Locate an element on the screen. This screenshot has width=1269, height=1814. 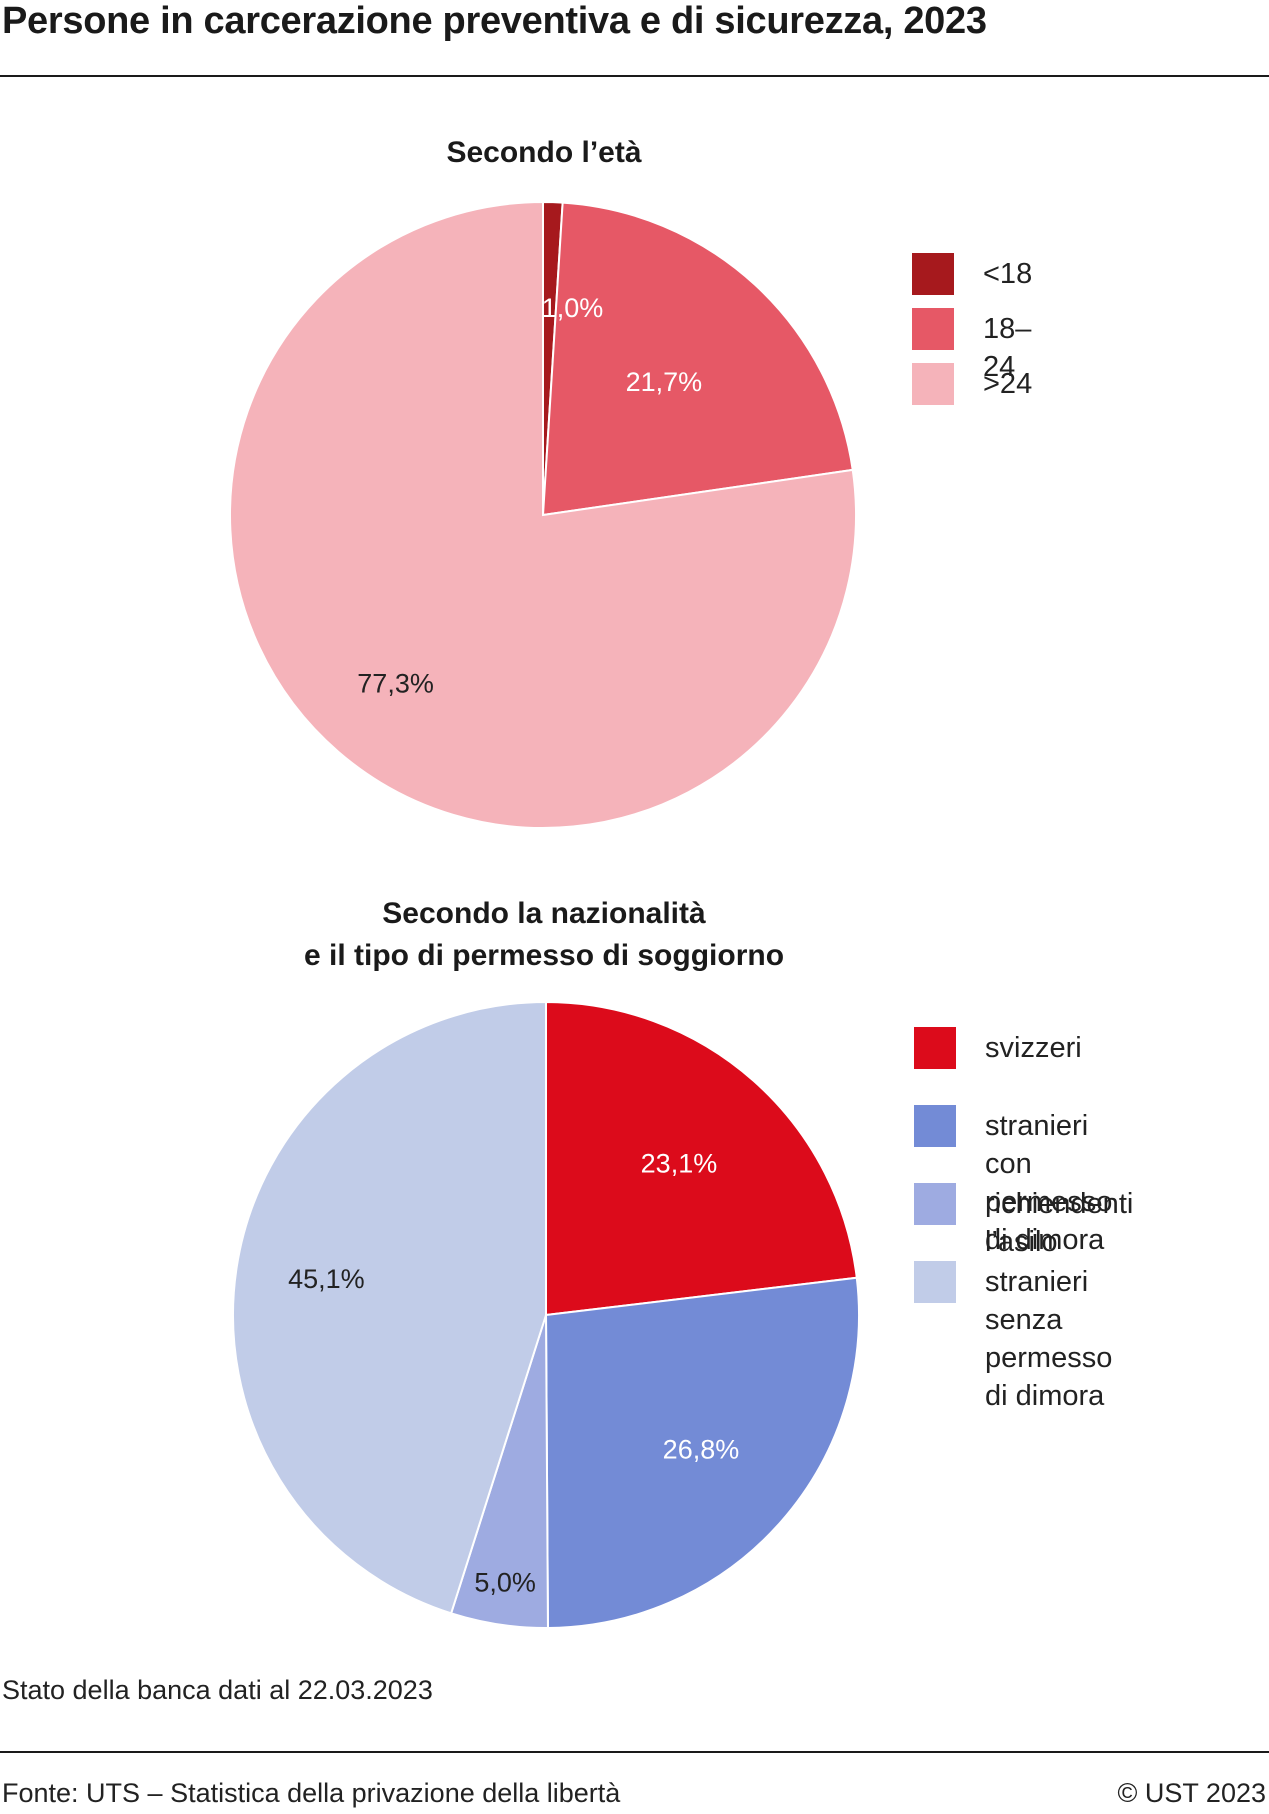
legend-label: svizzeri is located at coordinates (1033, 1048).